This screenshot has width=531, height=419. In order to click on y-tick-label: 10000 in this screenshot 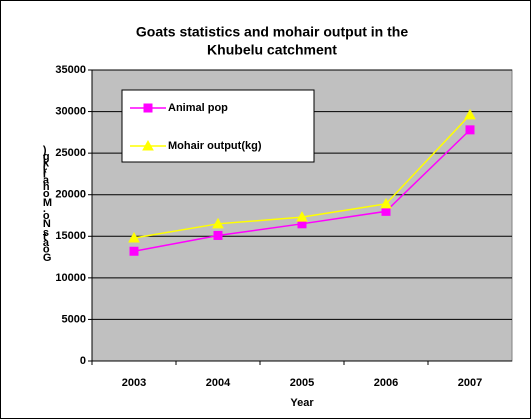, I will do `click(70, 278)`.